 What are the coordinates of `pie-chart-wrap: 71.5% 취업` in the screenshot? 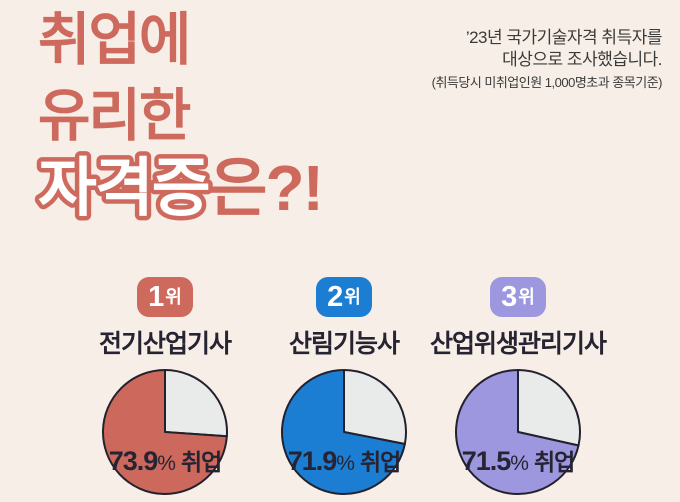 It's located at (518, 432).